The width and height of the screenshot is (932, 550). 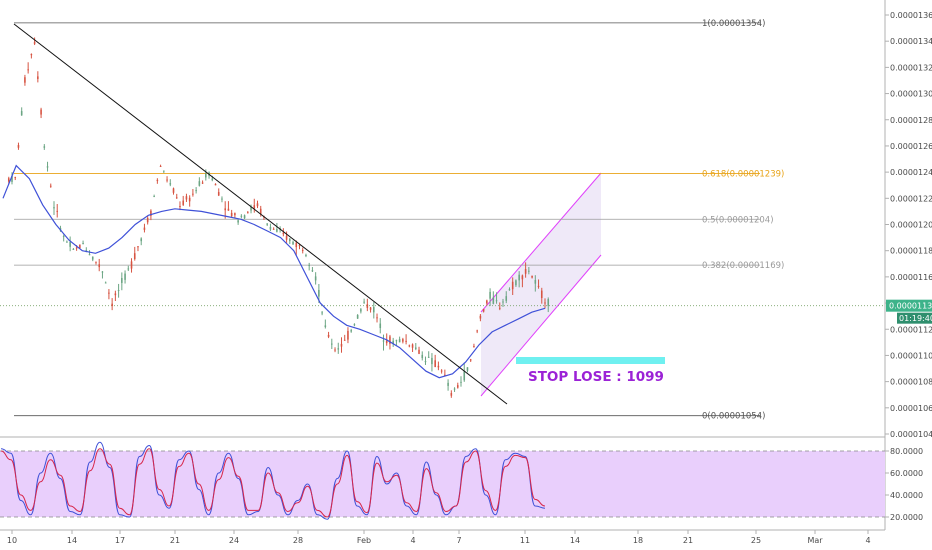 What do you see at coordinates (743, 266) in the screenshot?
I see `fib-level-label: 0.382(0.00001169)` at bounding box center [743, 266].